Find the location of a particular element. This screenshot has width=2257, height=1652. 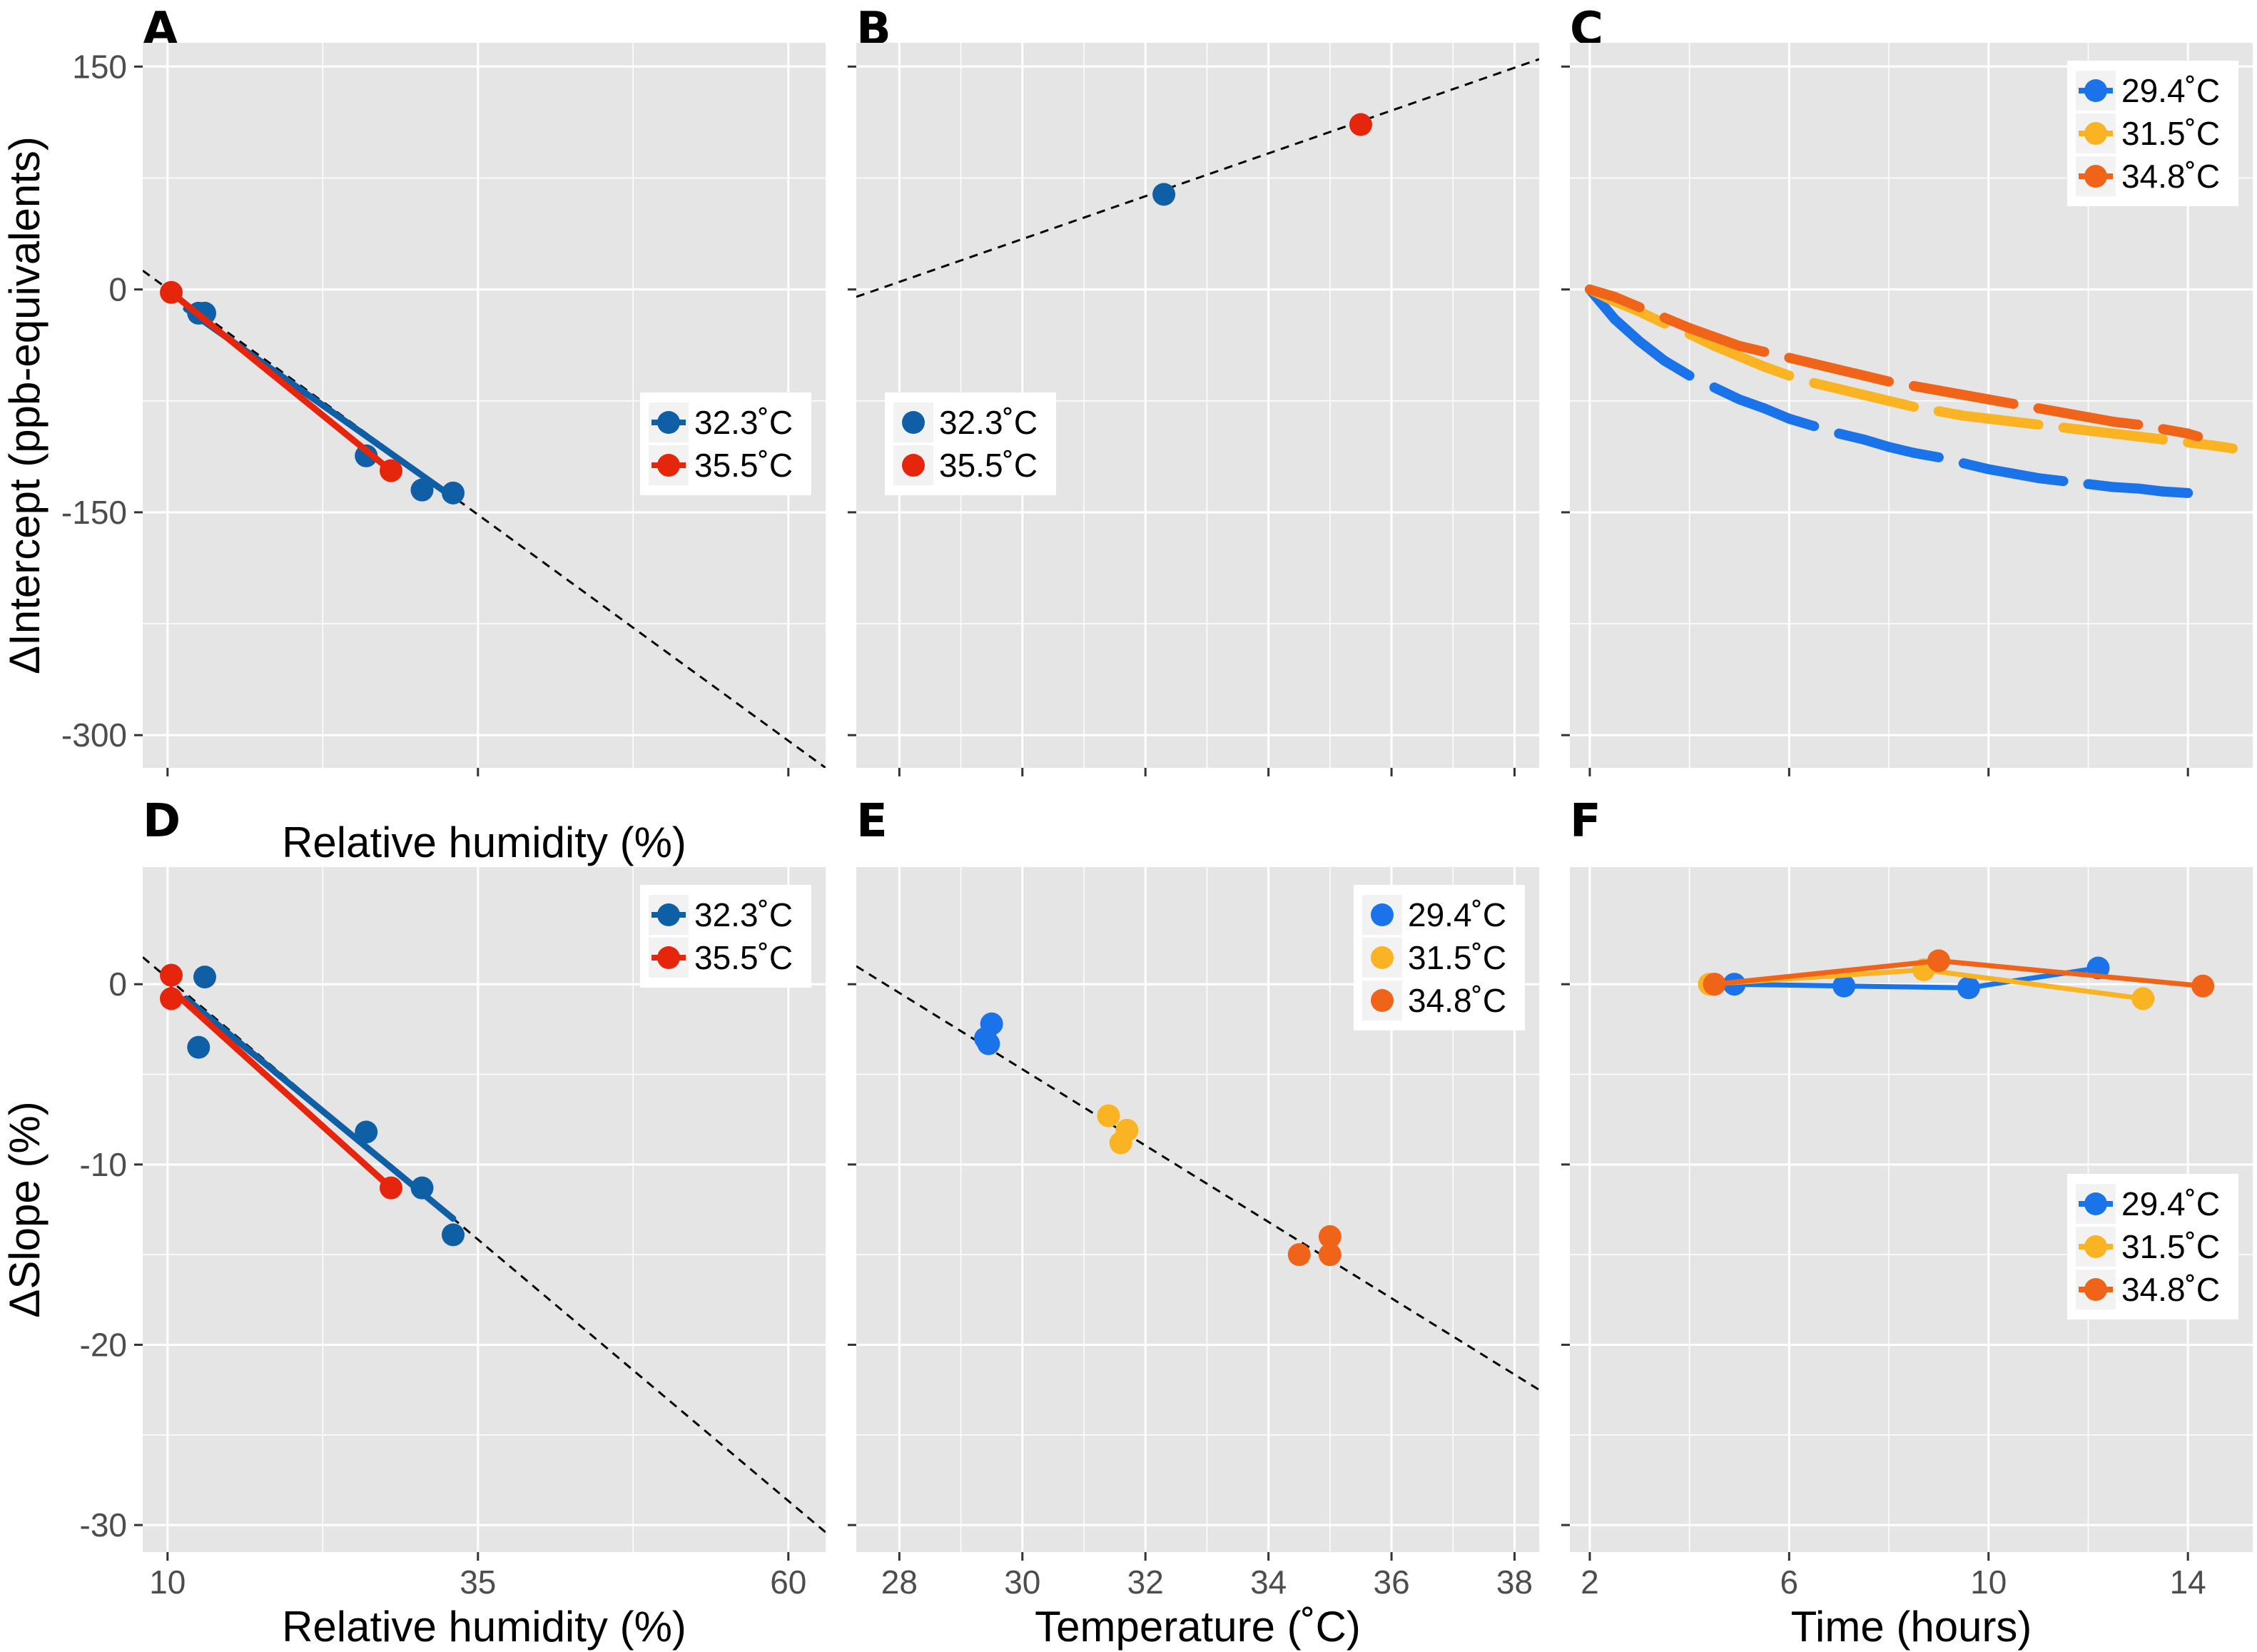

x-tick-label: 35 is located at coordinates (478, 1582).